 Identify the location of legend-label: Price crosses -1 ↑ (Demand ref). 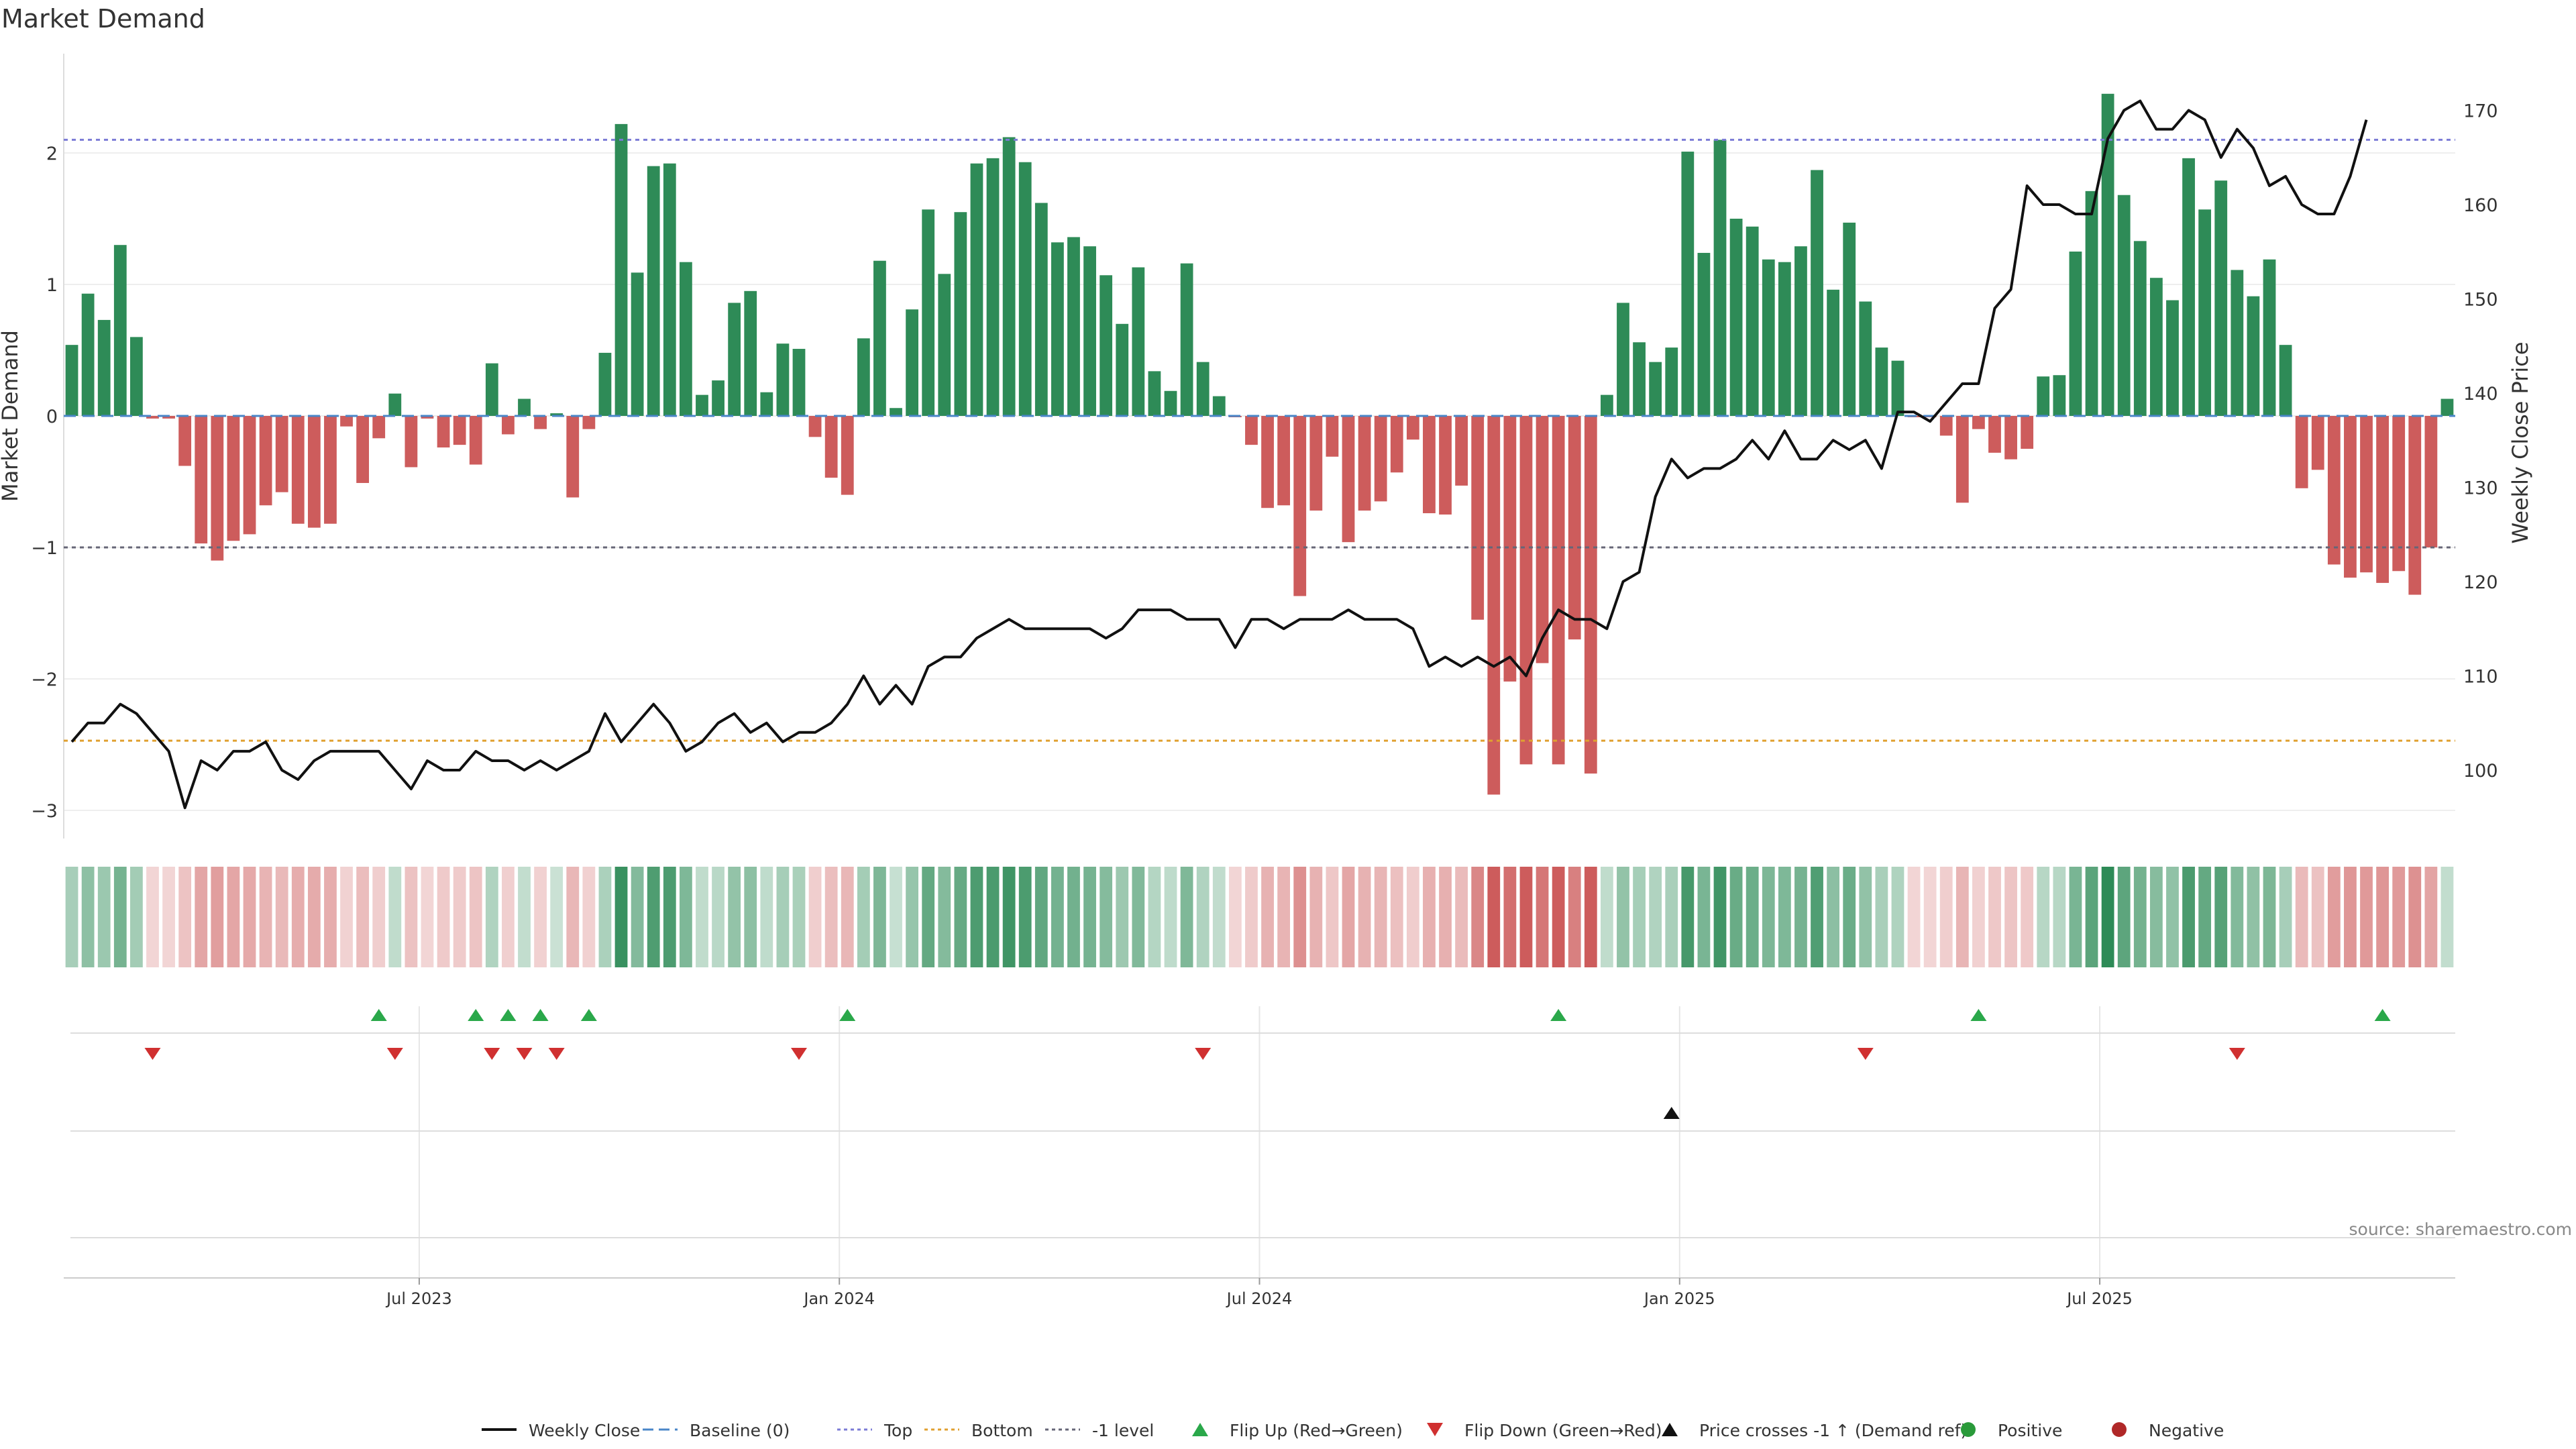
(1833, 1430).